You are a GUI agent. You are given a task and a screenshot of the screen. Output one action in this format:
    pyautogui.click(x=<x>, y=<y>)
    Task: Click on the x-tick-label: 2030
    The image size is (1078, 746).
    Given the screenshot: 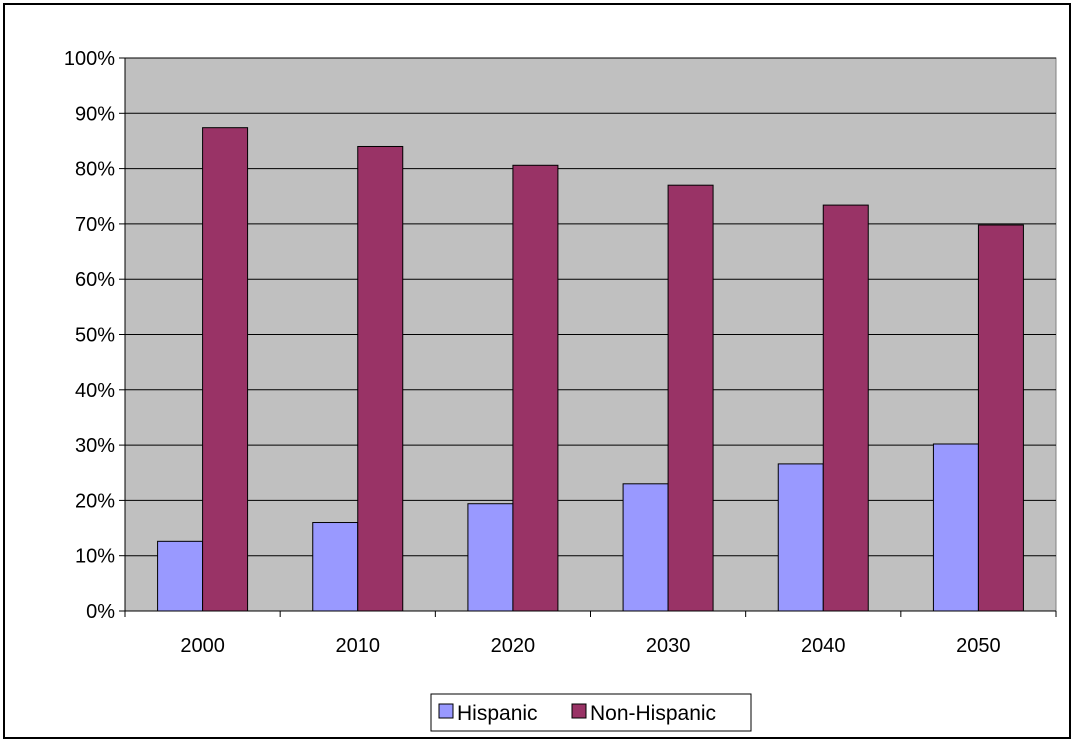 What is the action you would take?
    pyautogui.click(x=668, y=646)
    